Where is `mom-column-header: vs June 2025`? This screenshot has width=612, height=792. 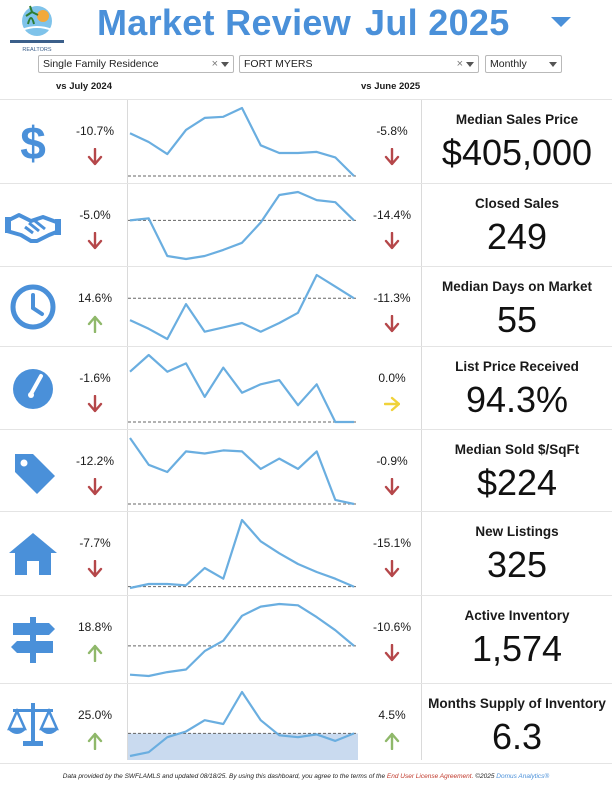
mom-column-header: vs June 2025 is located at coordinates (391, 86).